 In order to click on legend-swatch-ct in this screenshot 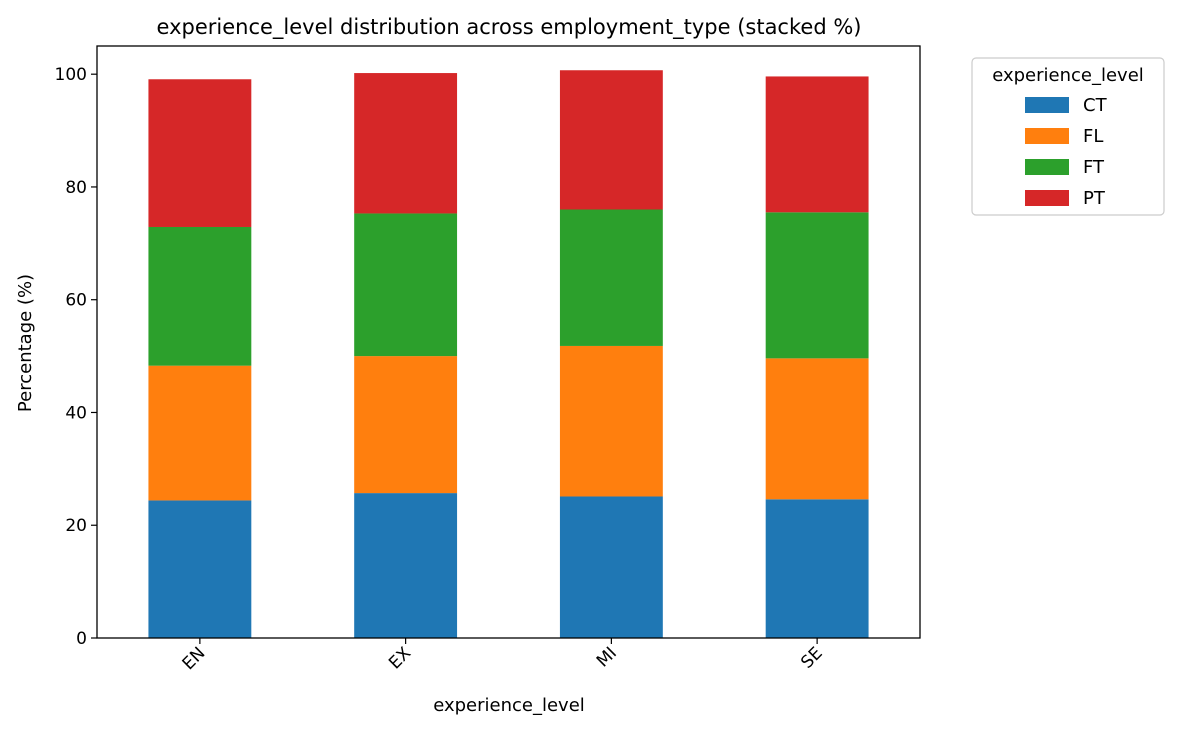, I will do `click(1047, 105)`.